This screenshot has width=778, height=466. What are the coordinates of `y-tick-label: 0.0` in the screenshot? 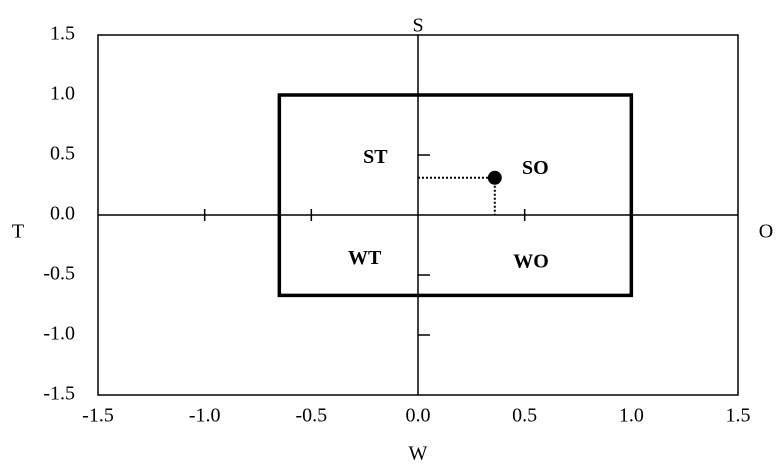 It's located at (62, 214).